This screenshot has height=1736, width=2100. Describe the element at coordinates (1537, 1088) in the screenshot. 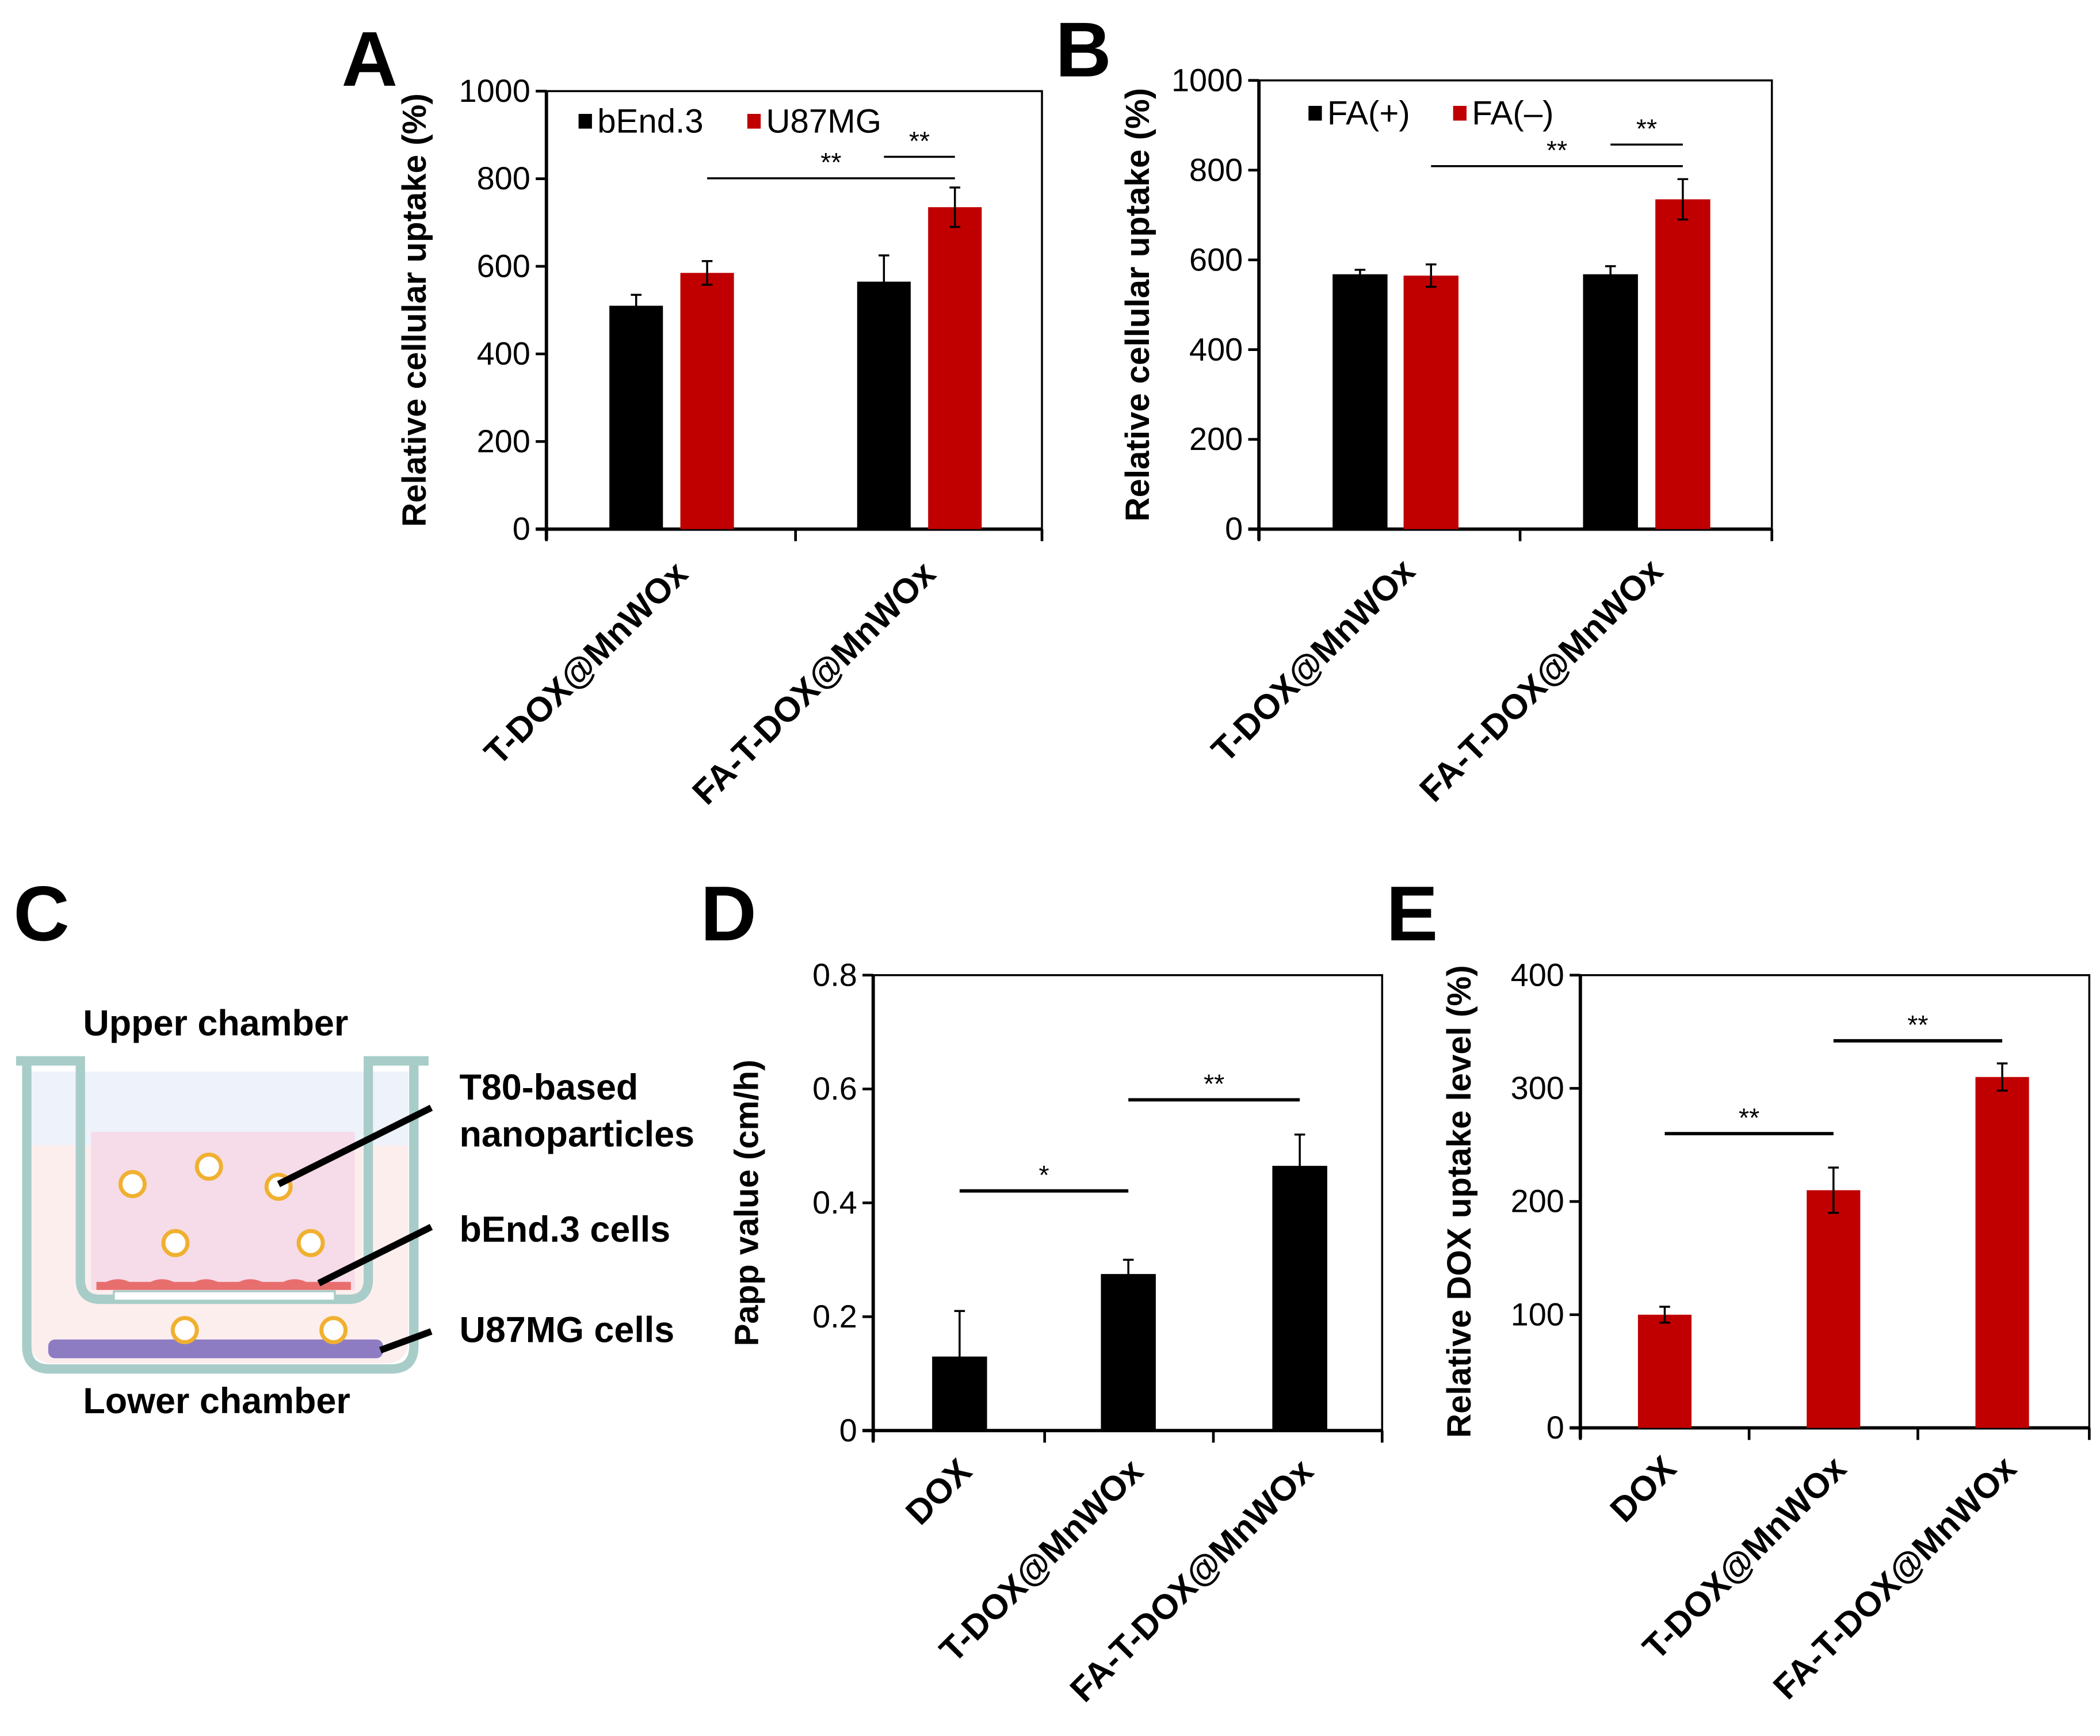

I see `y-tick-label: 300` at that location.